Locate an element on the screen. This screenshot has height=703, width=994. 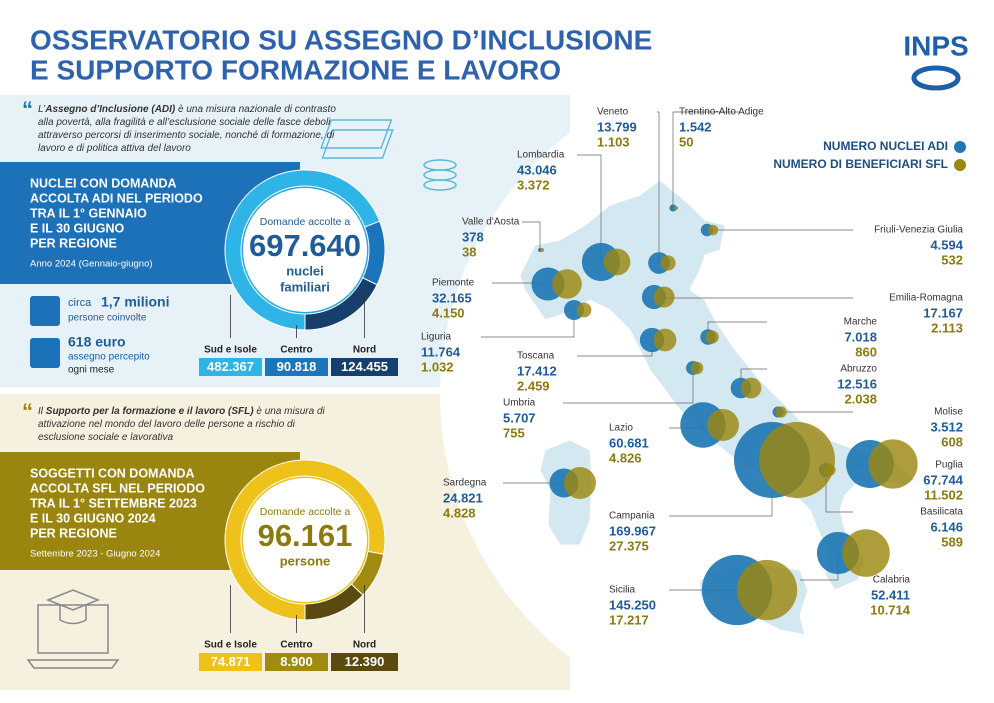
people-icon is located at coordinates (45, 311).